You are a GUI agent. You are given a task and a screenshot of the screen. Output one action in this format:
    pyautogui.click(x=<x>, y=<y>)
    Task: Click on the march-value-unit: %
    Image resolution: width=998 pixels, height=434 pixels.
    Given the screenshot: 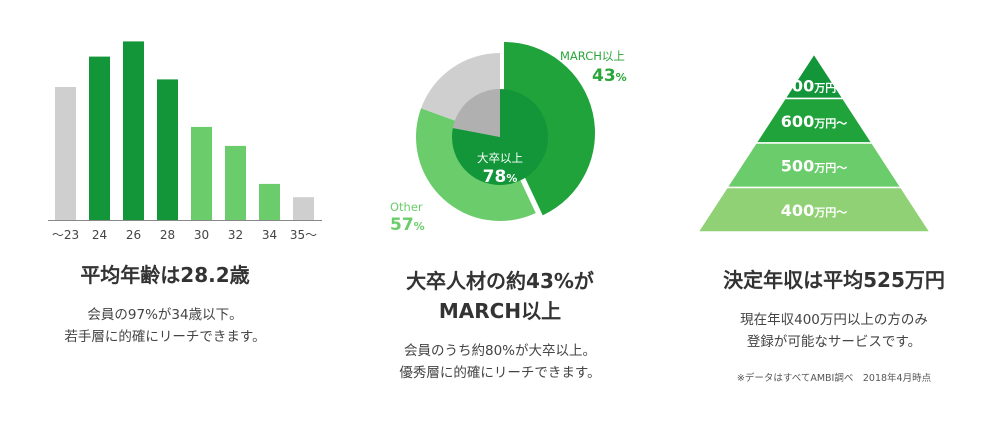 What is the action you would take?
    pyautogui.click(x=621, y=77)
    